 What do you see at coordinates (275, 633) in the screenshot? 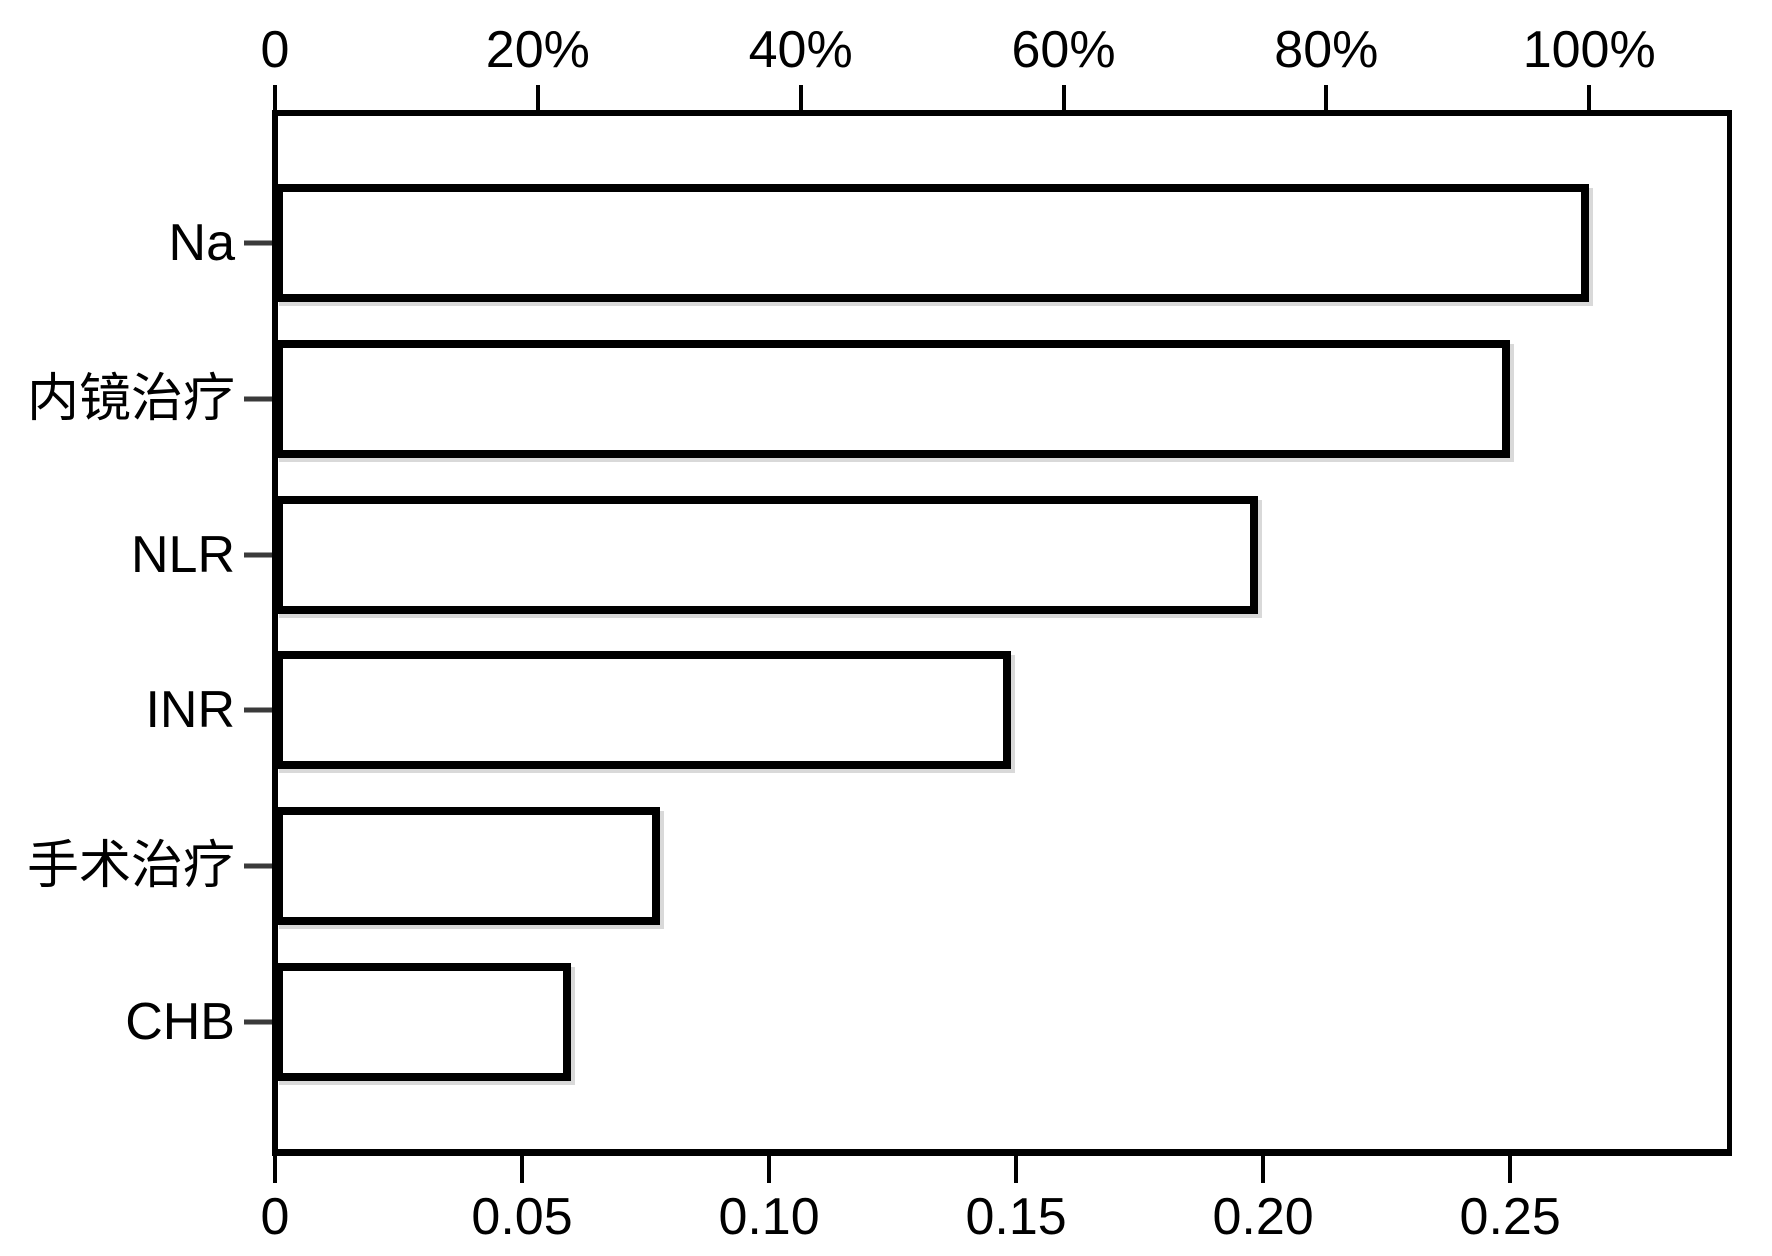
I see `left-spine` at bounding box center [275, 633].